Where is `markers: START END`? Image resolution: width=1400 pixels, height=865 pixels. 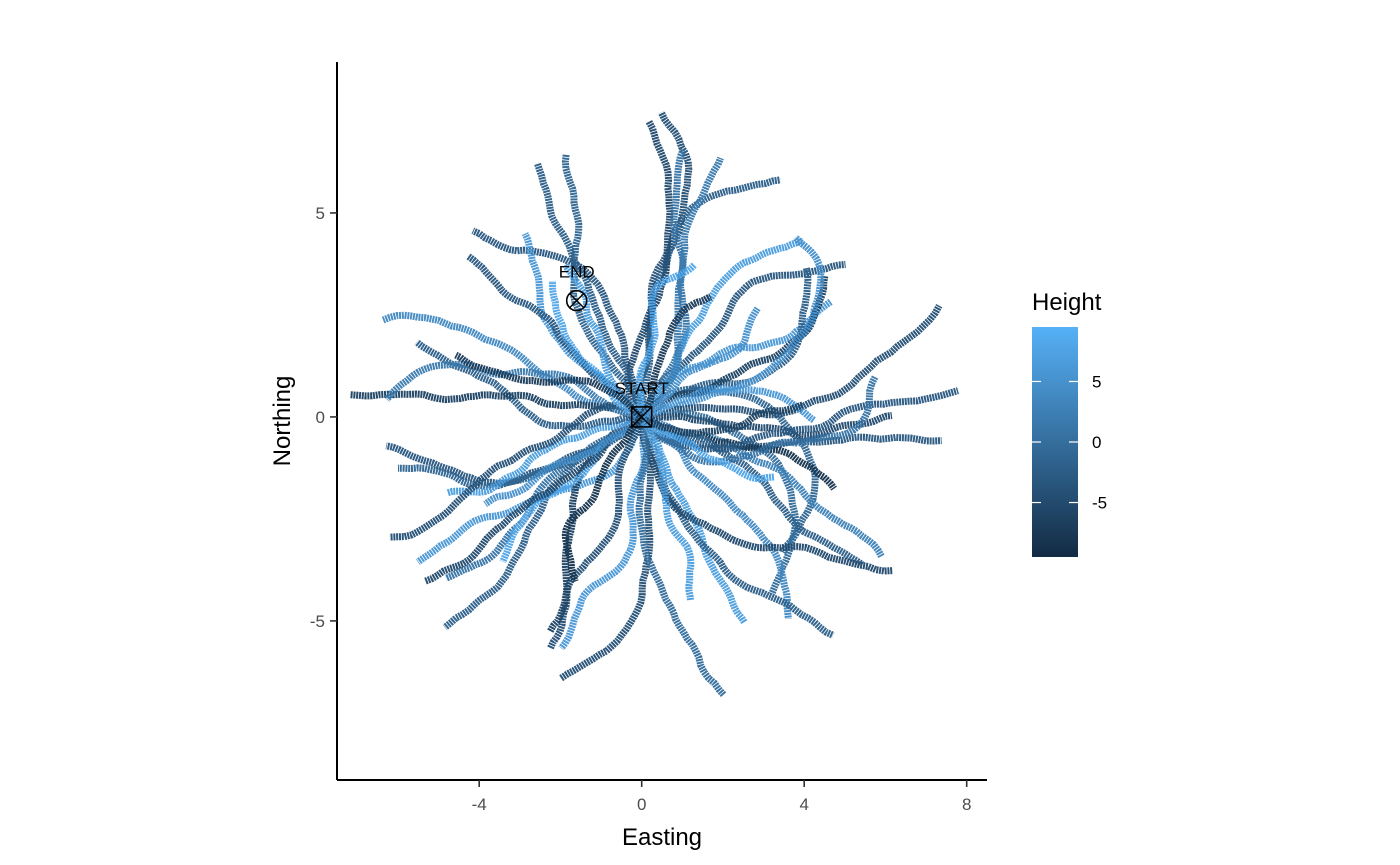 markers: START END is located at coordinates (614, 345).